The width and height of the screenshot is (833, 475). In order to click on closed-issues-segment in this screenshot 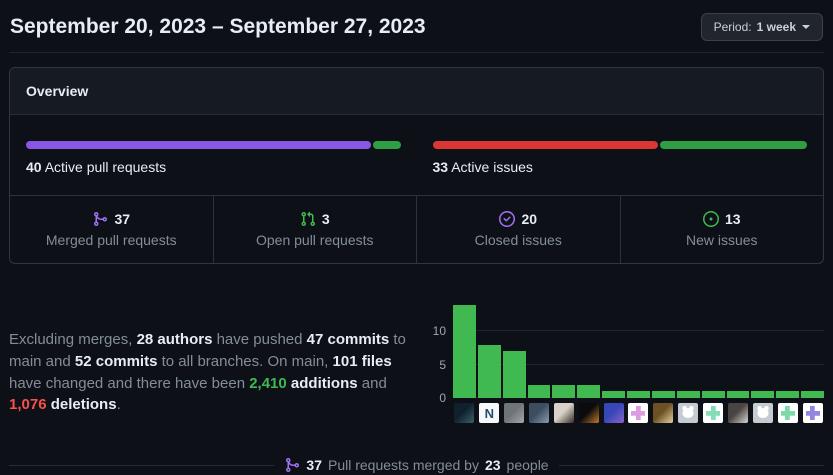, I will do `click(545, 145)`.